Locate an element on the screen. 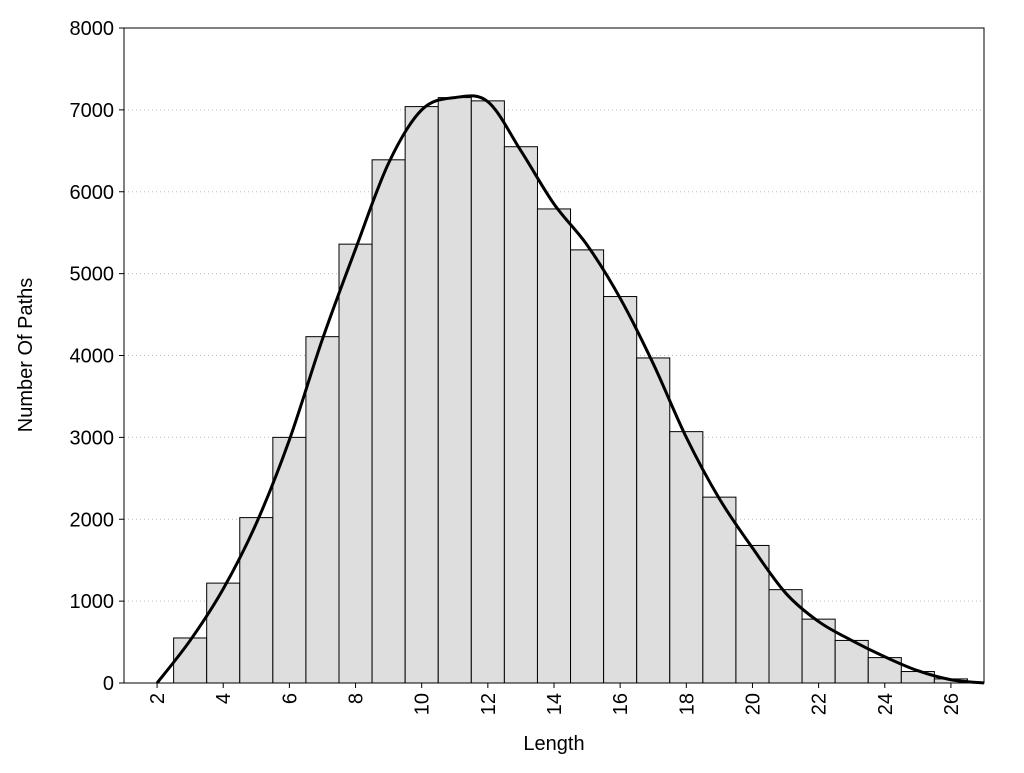 This screenshot has height=773, width=1024. y-tick-label: 2000 is located at coordinates (92, 520).